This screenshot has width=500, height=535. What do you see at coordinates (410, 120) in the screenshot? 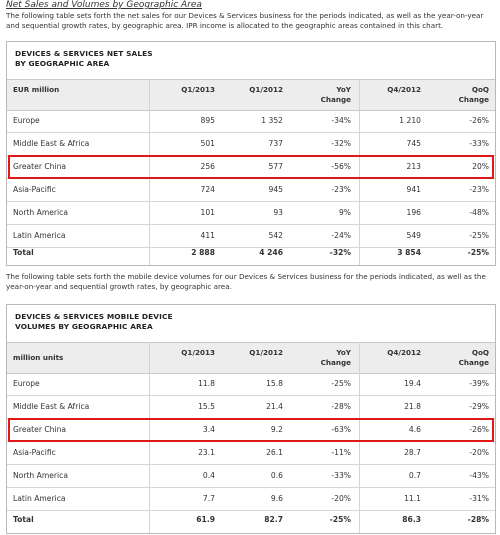
I see `q4-2012-cell: 1 210` at bounding box center [410, 120].